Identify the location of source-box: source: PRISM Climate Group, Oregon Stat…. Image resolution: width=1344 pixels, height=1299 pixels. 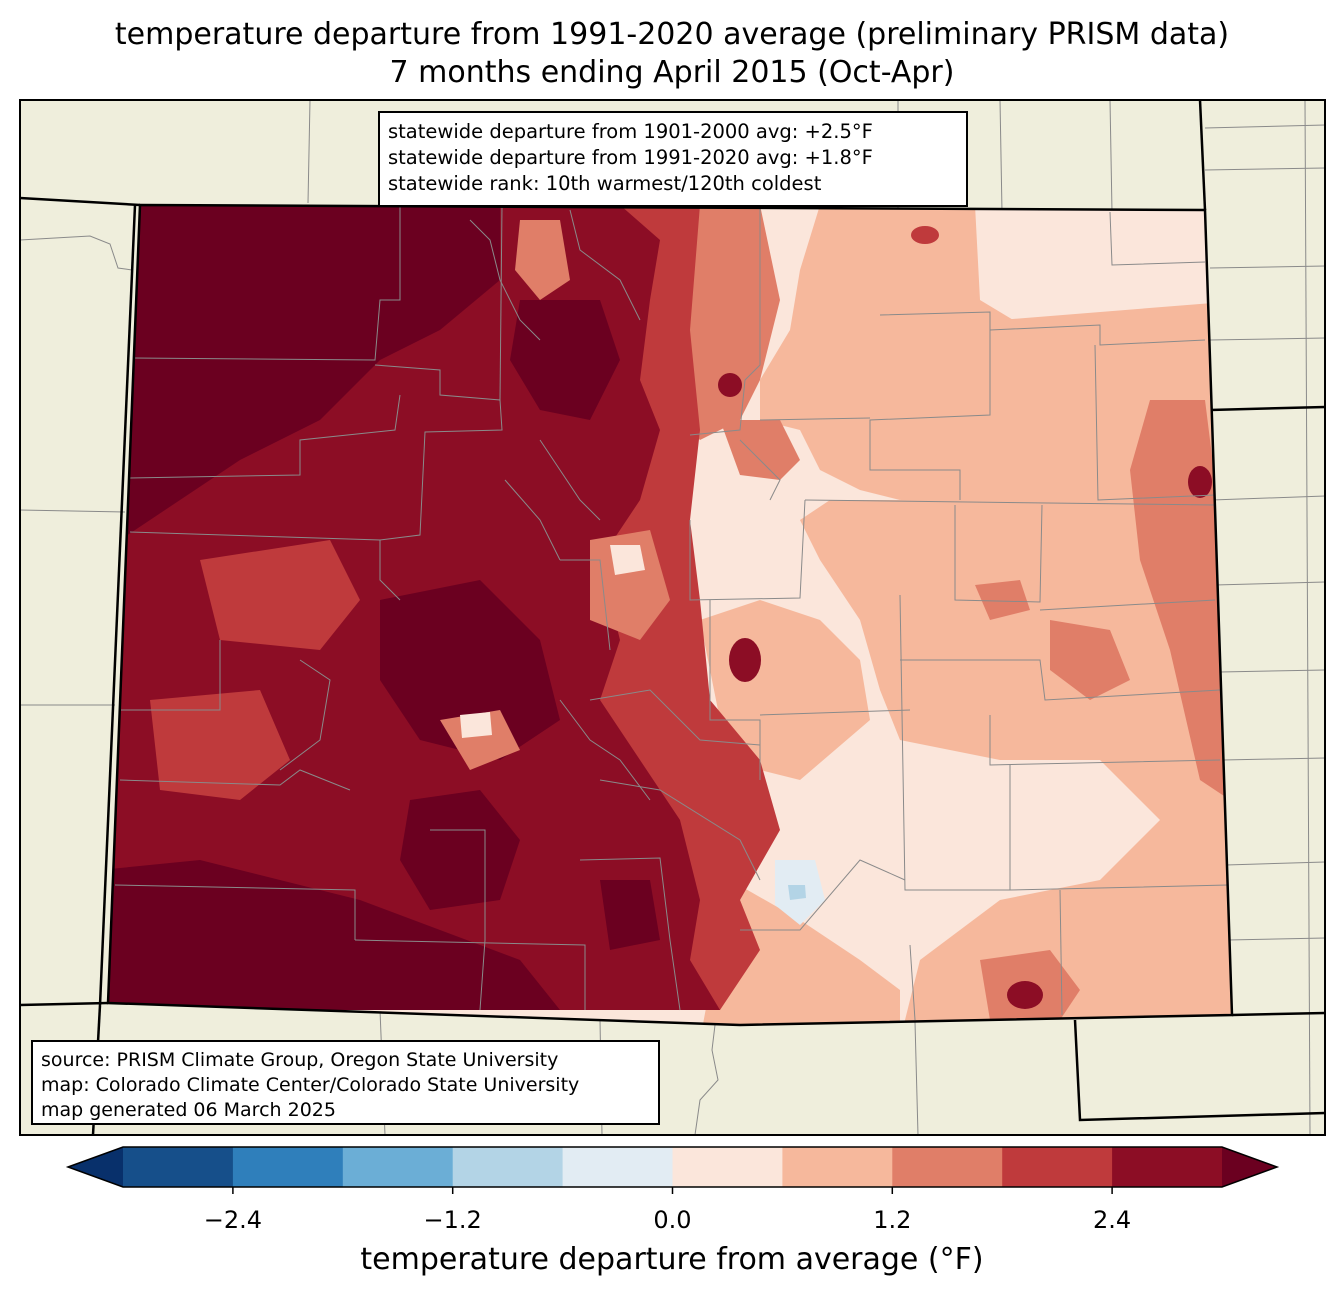
(345, 1082).